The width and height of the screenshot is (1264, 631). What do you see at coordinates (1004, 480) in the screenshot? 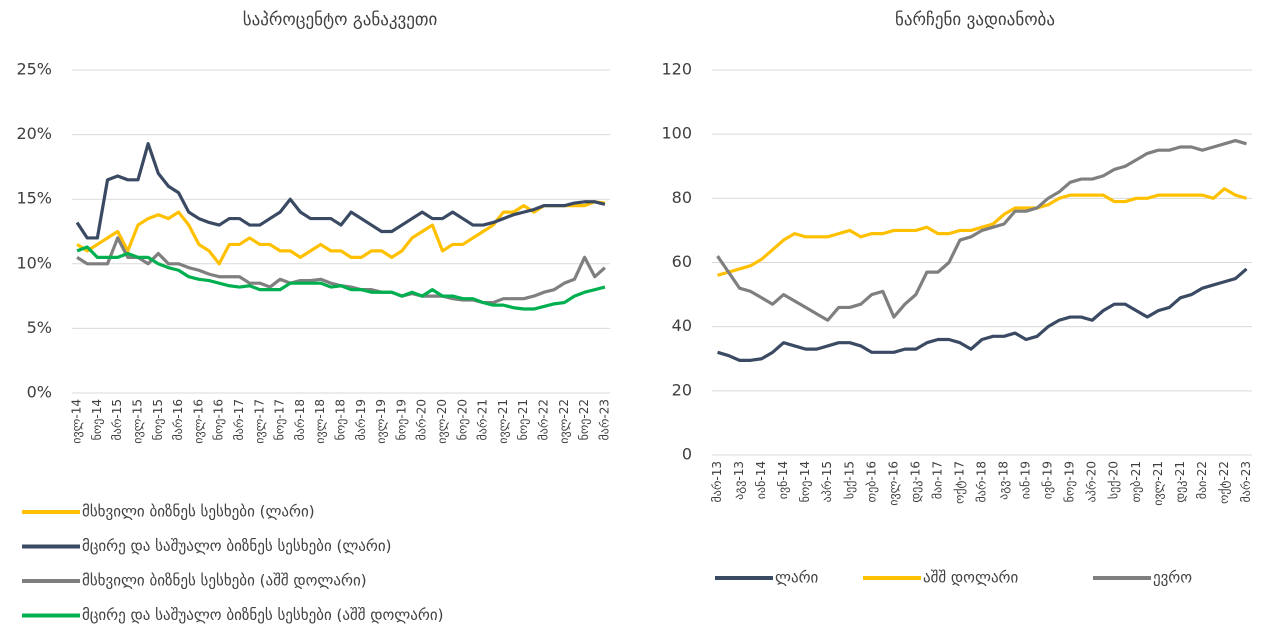
I see `x-tick-label: აგვ-18` at bounding box center [1004, 480].